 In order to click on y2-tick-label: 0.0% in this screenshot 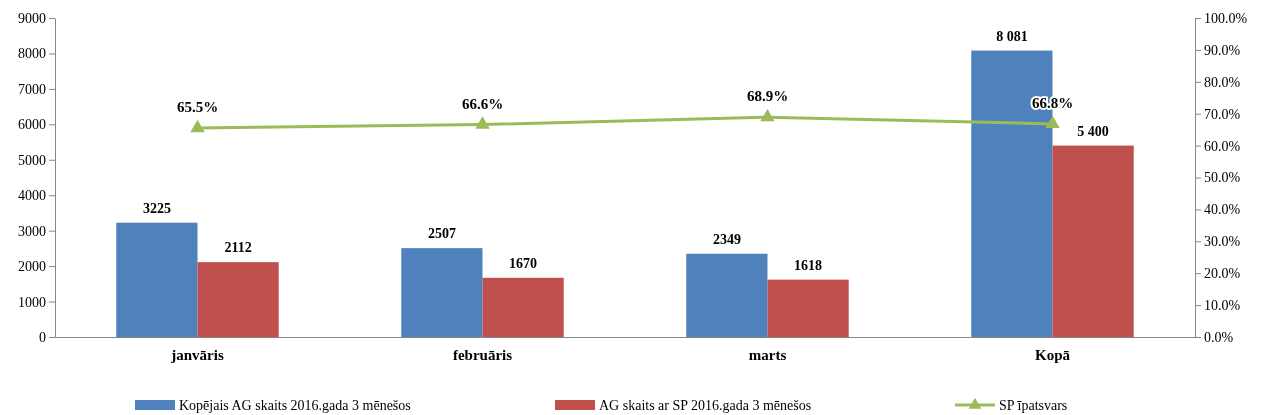, I will do `click(1219, 337)`.